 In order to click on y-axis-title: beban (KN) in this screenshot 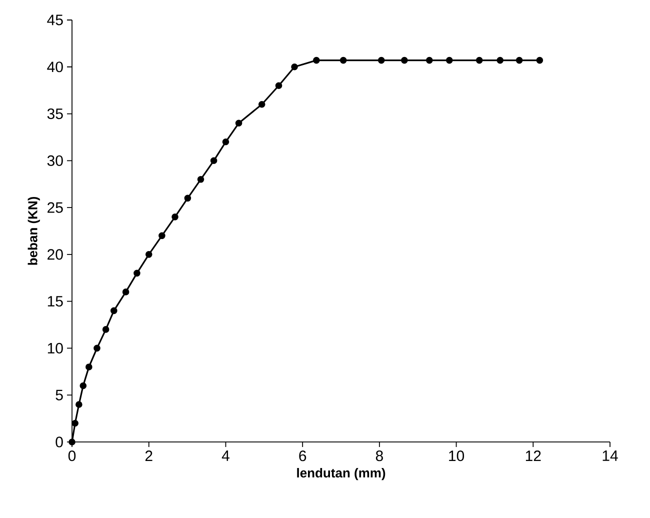, I will do `click(34, 230)`.